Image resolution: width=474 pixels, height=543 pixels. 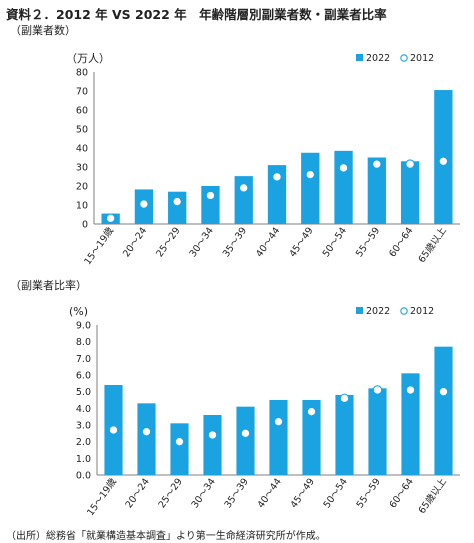 What do you see at coordinates (83, 392) in the screenshot?
I see `y-tick-label: 5.0` at bounding box center [83, 392].